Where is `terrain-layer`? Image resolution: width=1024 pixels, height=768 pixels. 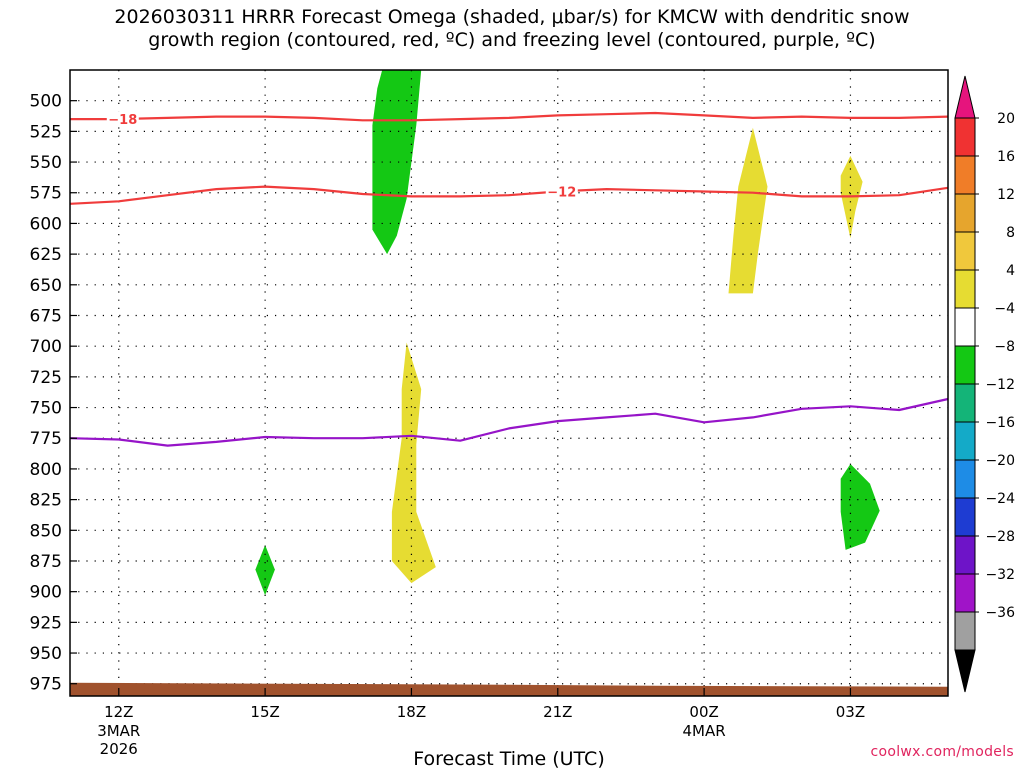 terrain-layer is located at coordinates (509, 689).